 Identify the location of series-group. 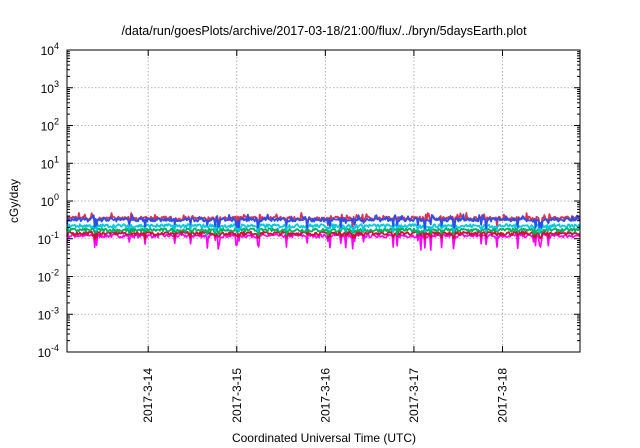
(323, 231).